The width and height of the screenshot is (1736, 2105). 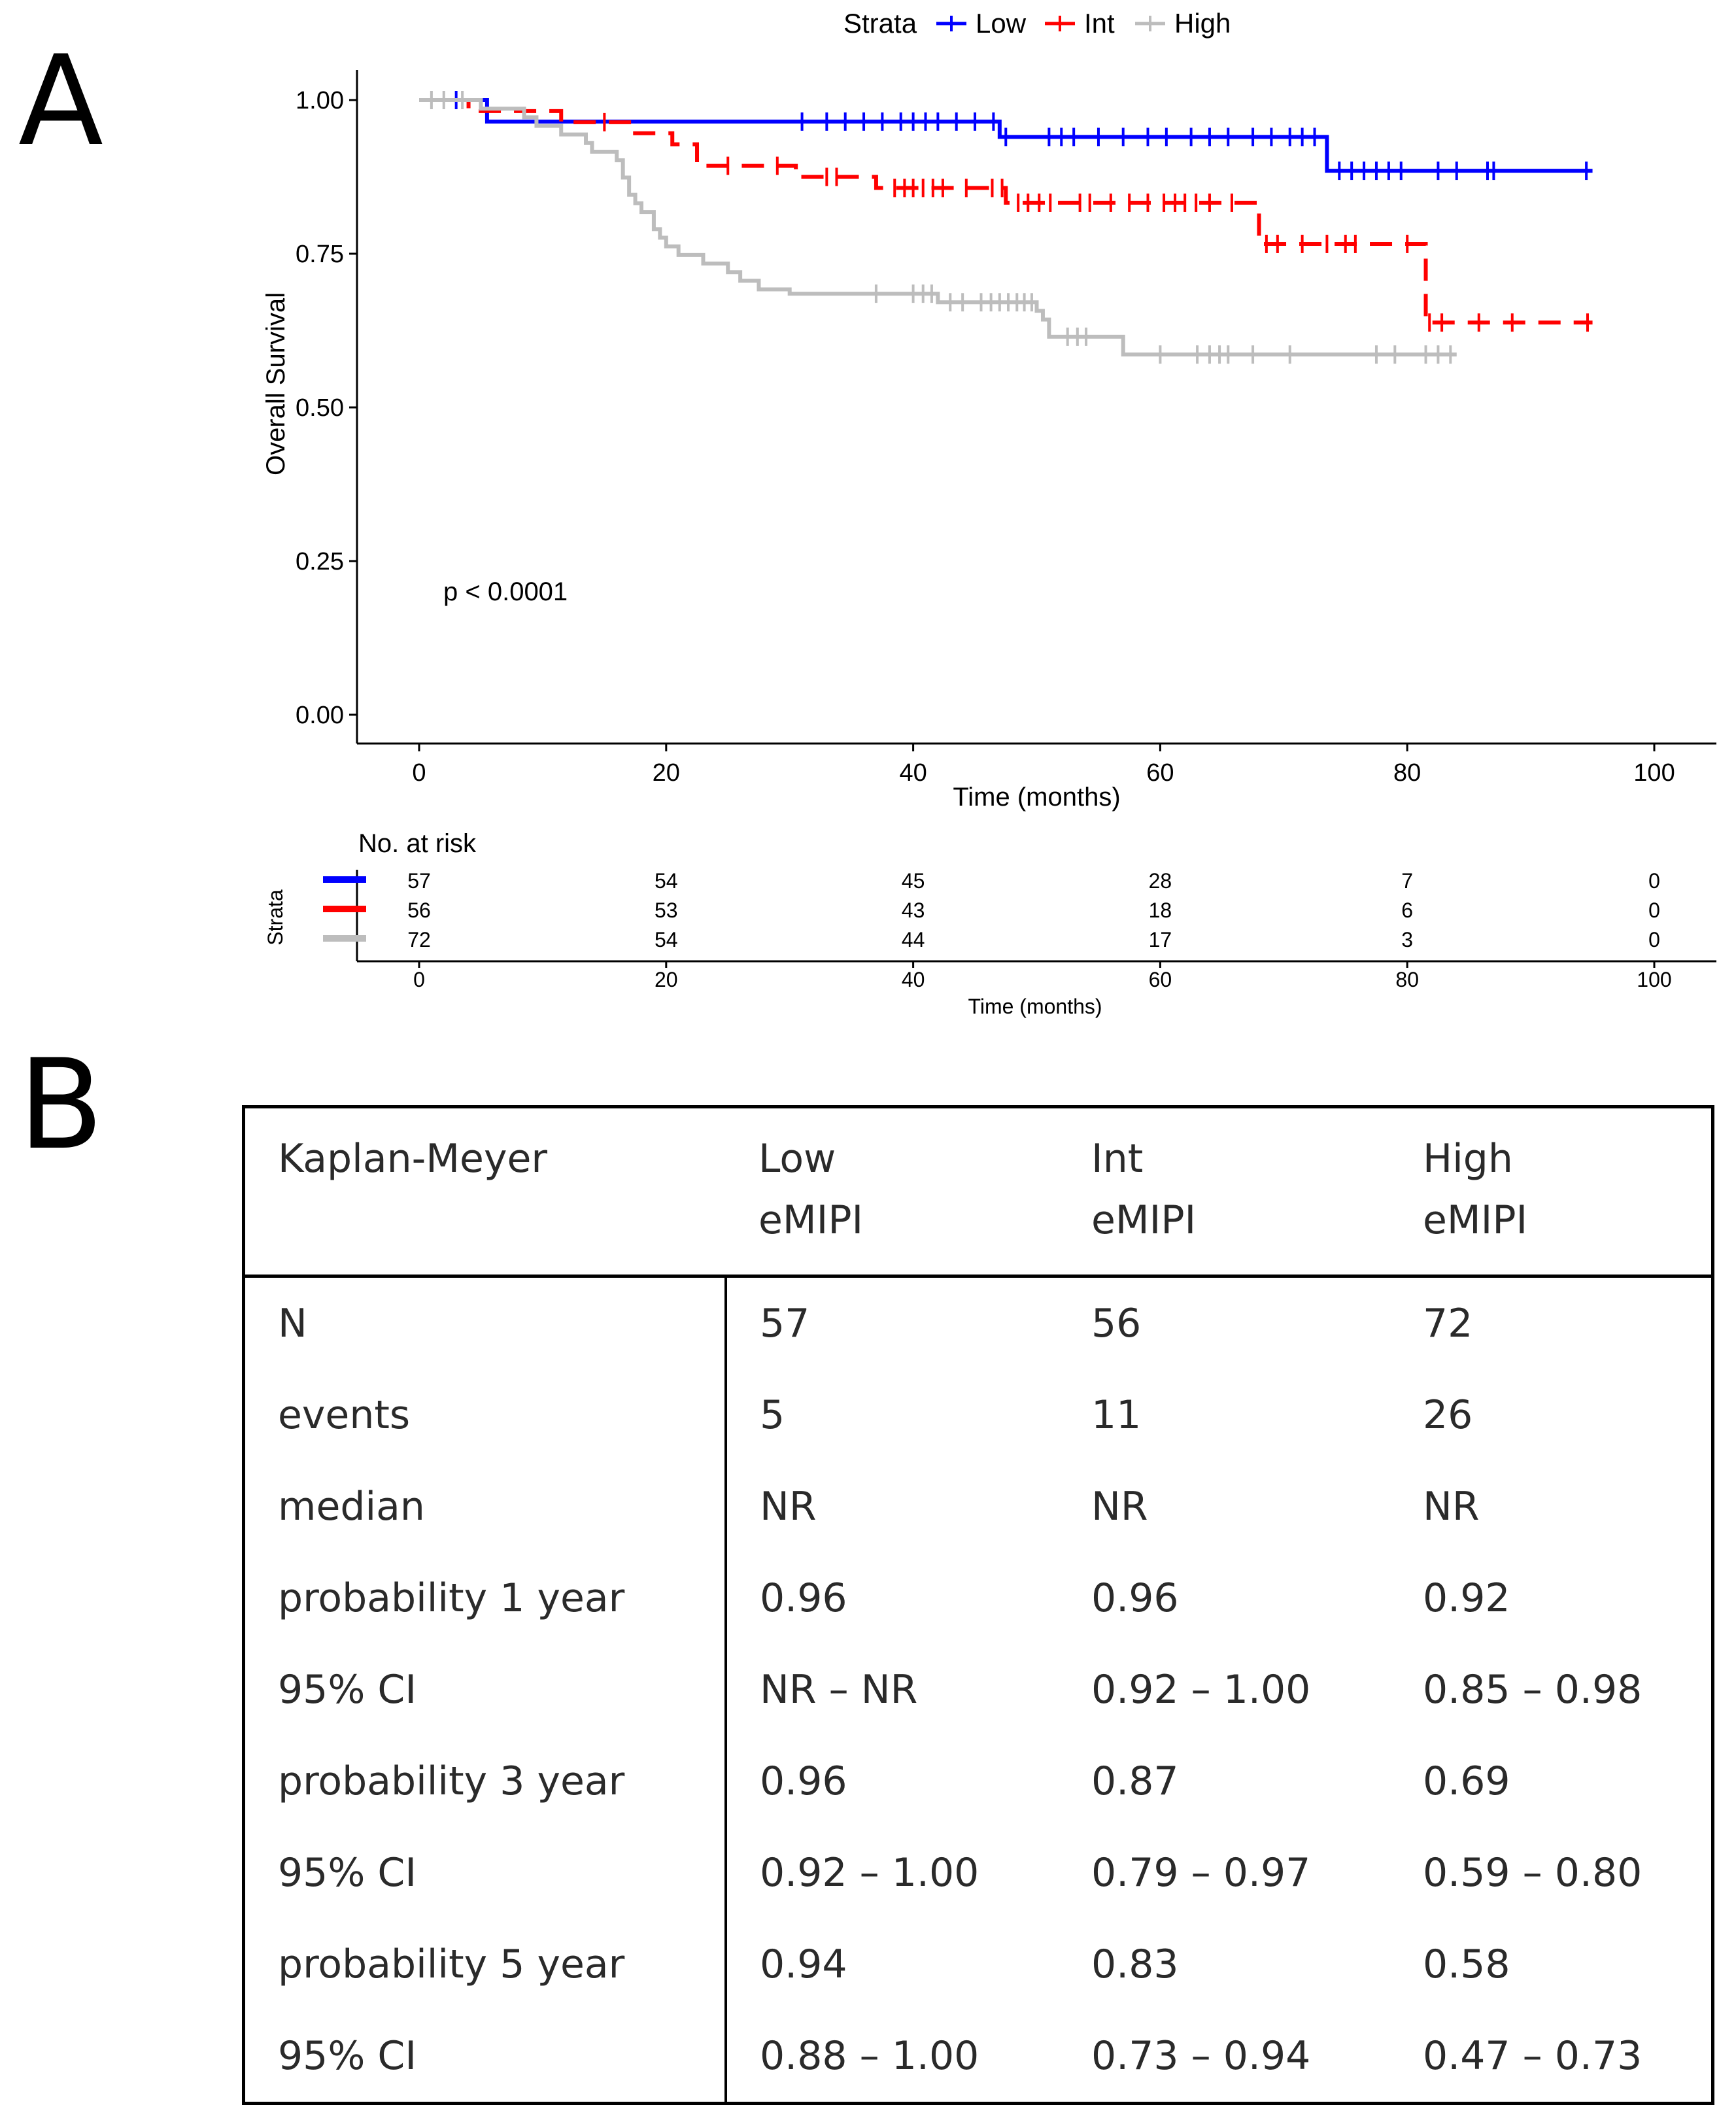 What do you see at coordinates (667, 979) in the screenshot?
I see `risk-x-tick-label: 20` at bounding box center [667, 979].